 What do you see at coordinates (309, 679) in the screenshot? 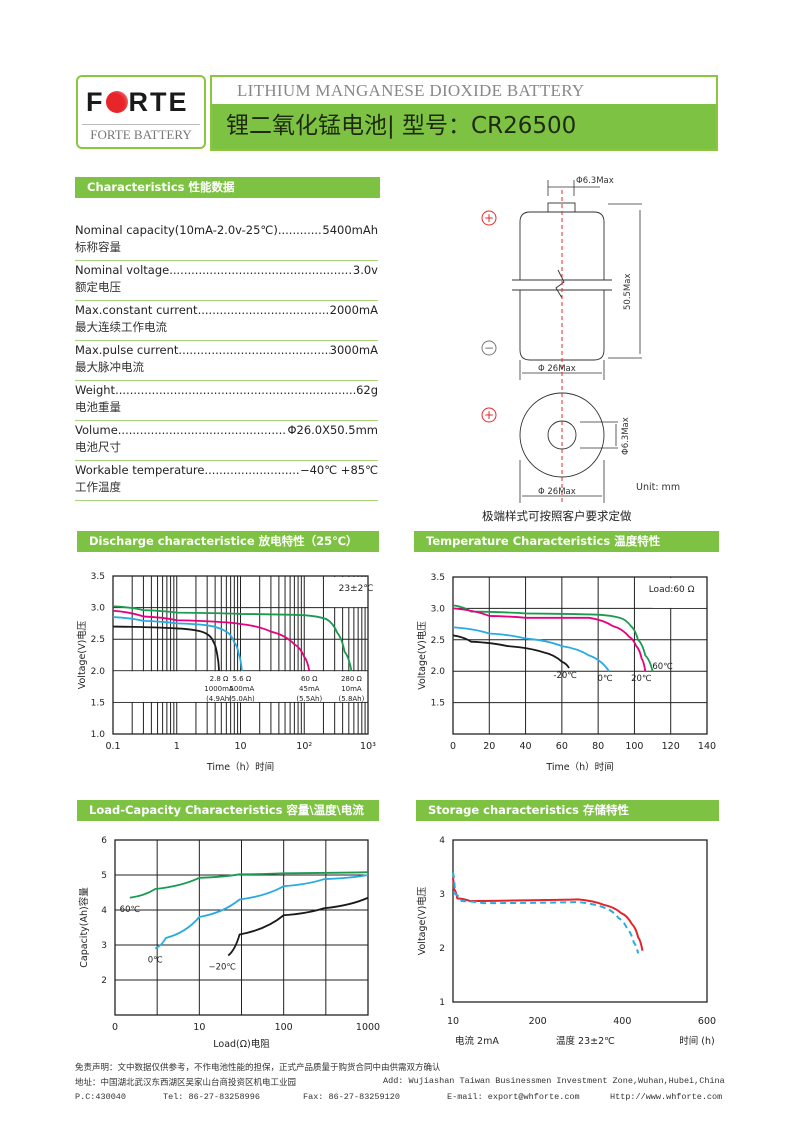
I see `series-label: 60 Ω` at bounding box center [309, 679].